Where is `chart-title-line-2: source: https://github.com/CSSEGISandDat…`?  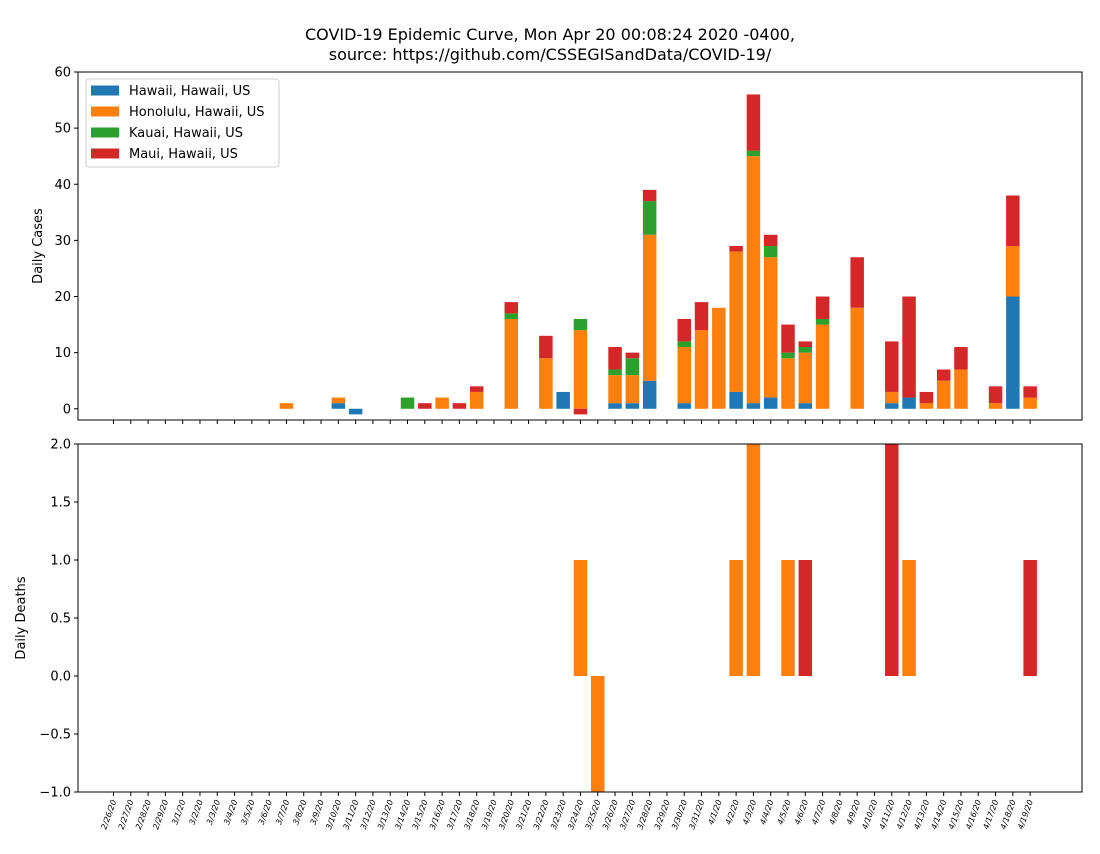
chart-title-line-2: source: https://github.com/CSSEGISandDat… is located at coordinates (550, 54).